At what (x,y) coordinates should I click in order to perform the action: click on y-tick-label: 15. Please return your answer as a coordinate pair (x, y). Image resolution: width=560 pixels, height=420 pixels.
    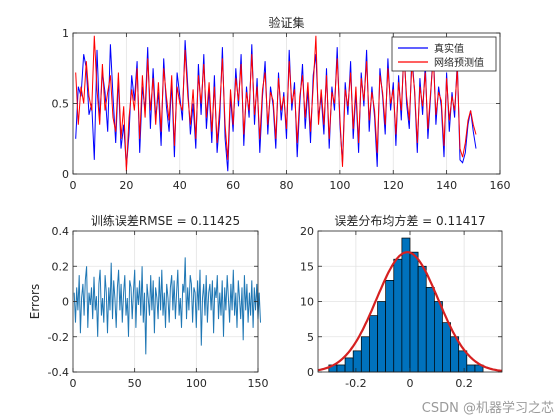
    Looking at the image, I should click on (307, 266).